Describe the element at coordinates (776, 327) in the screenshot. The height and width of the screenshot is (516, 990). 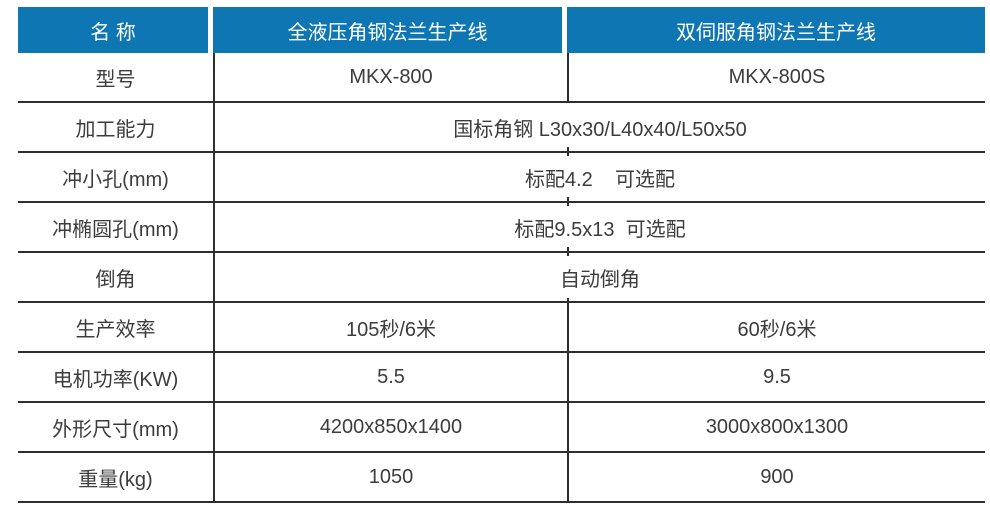
I see `row-value-col3: 60秒/6米` at that location.